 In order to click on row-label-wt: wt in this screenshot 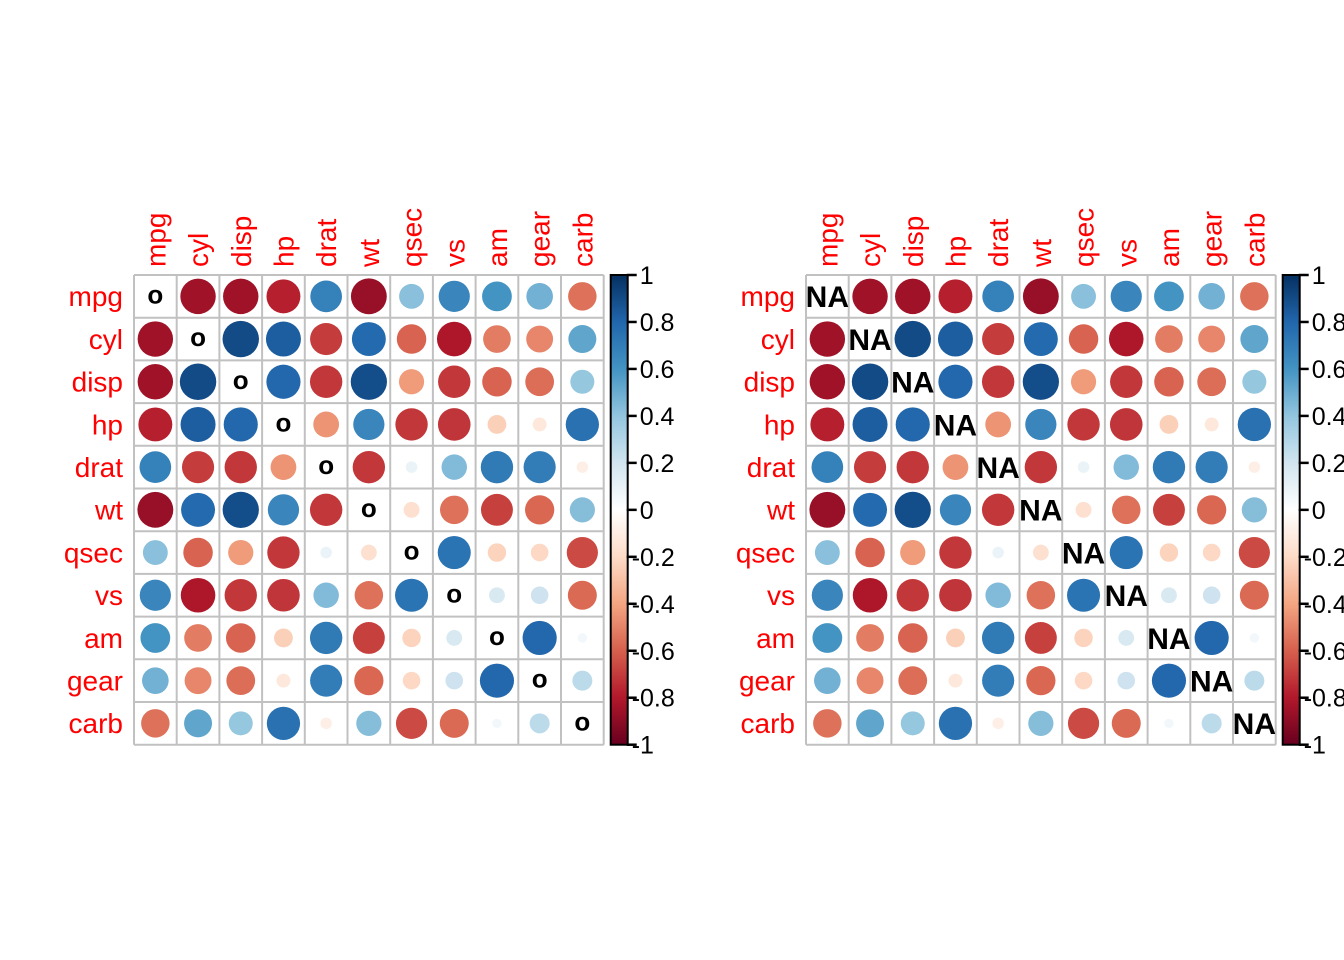, I will do `click(780, 510)`.